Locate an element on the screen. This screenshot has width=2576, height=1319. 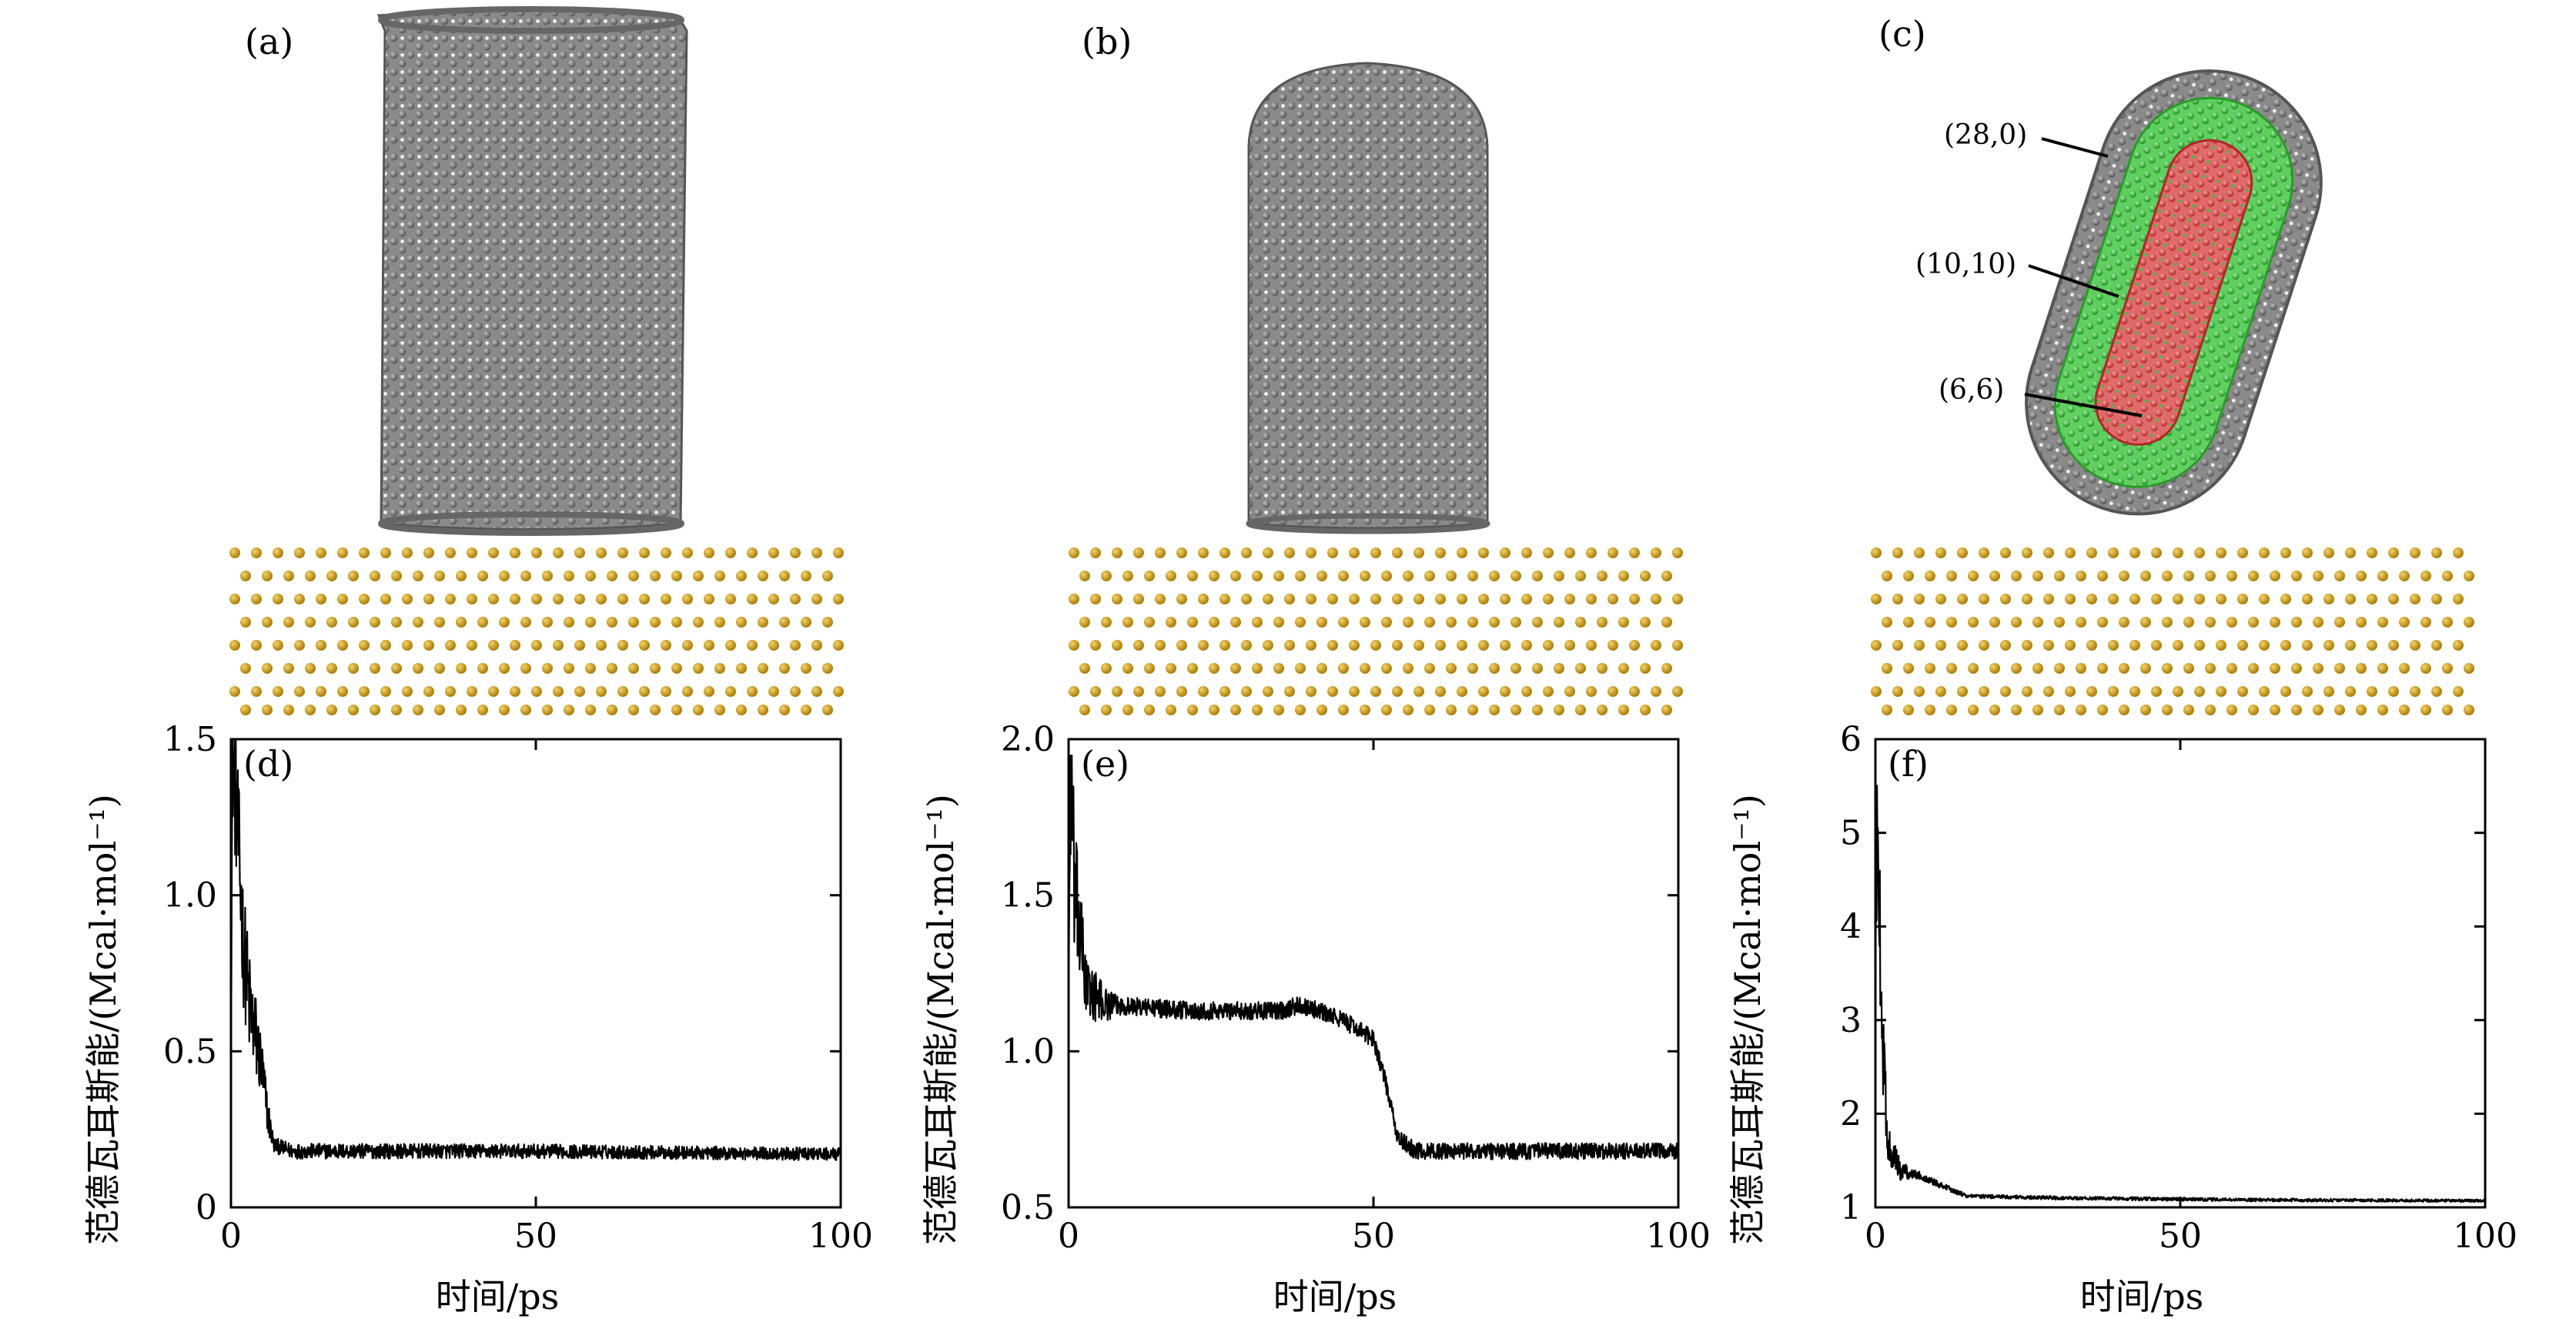
y-tick-label: 1.5 is located at coordinates (1028, 896).